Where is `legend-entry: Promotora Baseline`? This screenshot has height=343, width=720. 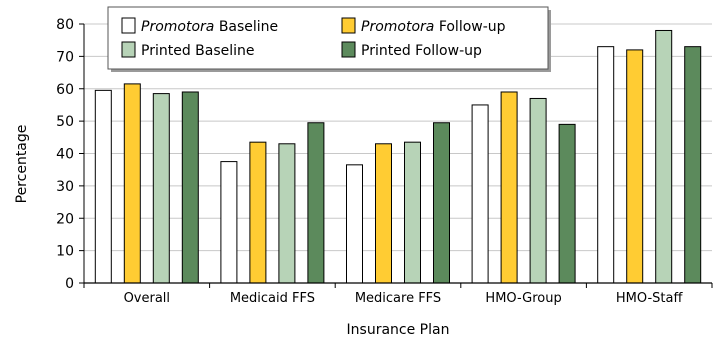
legend-entry: Promotora Baseline is located at coordinates (209, 27).